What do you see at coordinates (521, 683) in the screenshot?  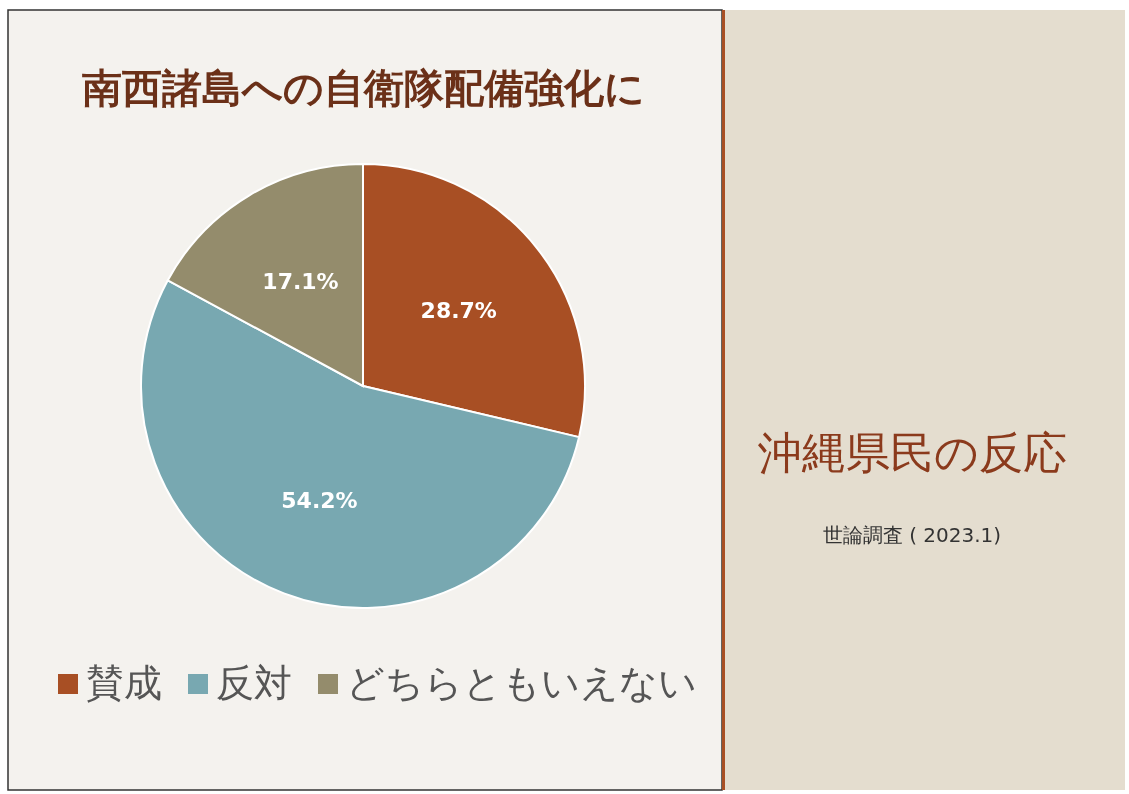 I see `legend-label: どちらともいえない` at bounding box center [521, 683].